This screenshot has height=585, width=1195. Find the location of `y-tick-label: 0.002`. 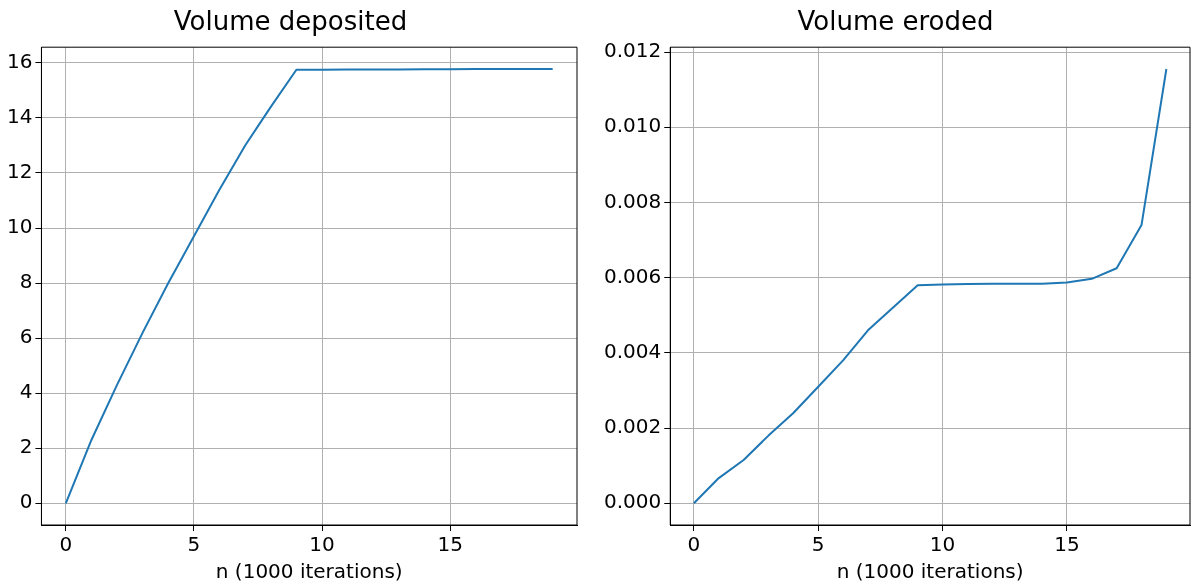

y-tick-label: 0.002 is located at coordinates (632, 426).